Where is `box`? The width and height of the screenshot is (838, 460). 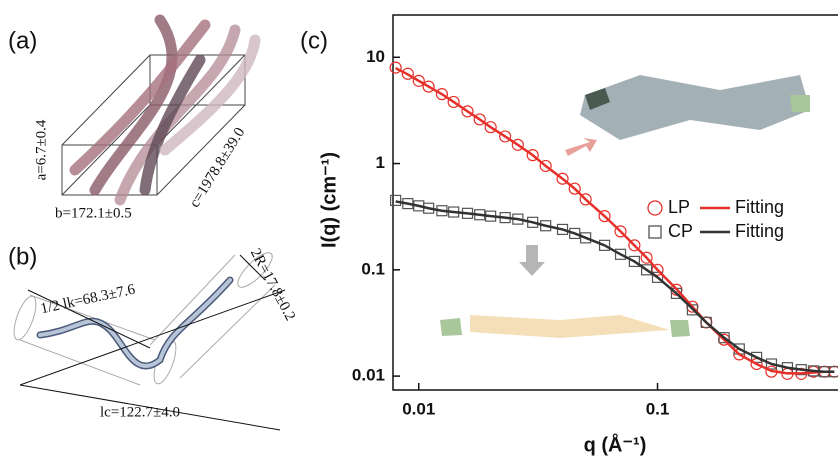
box is located at coordinates (153, 125).